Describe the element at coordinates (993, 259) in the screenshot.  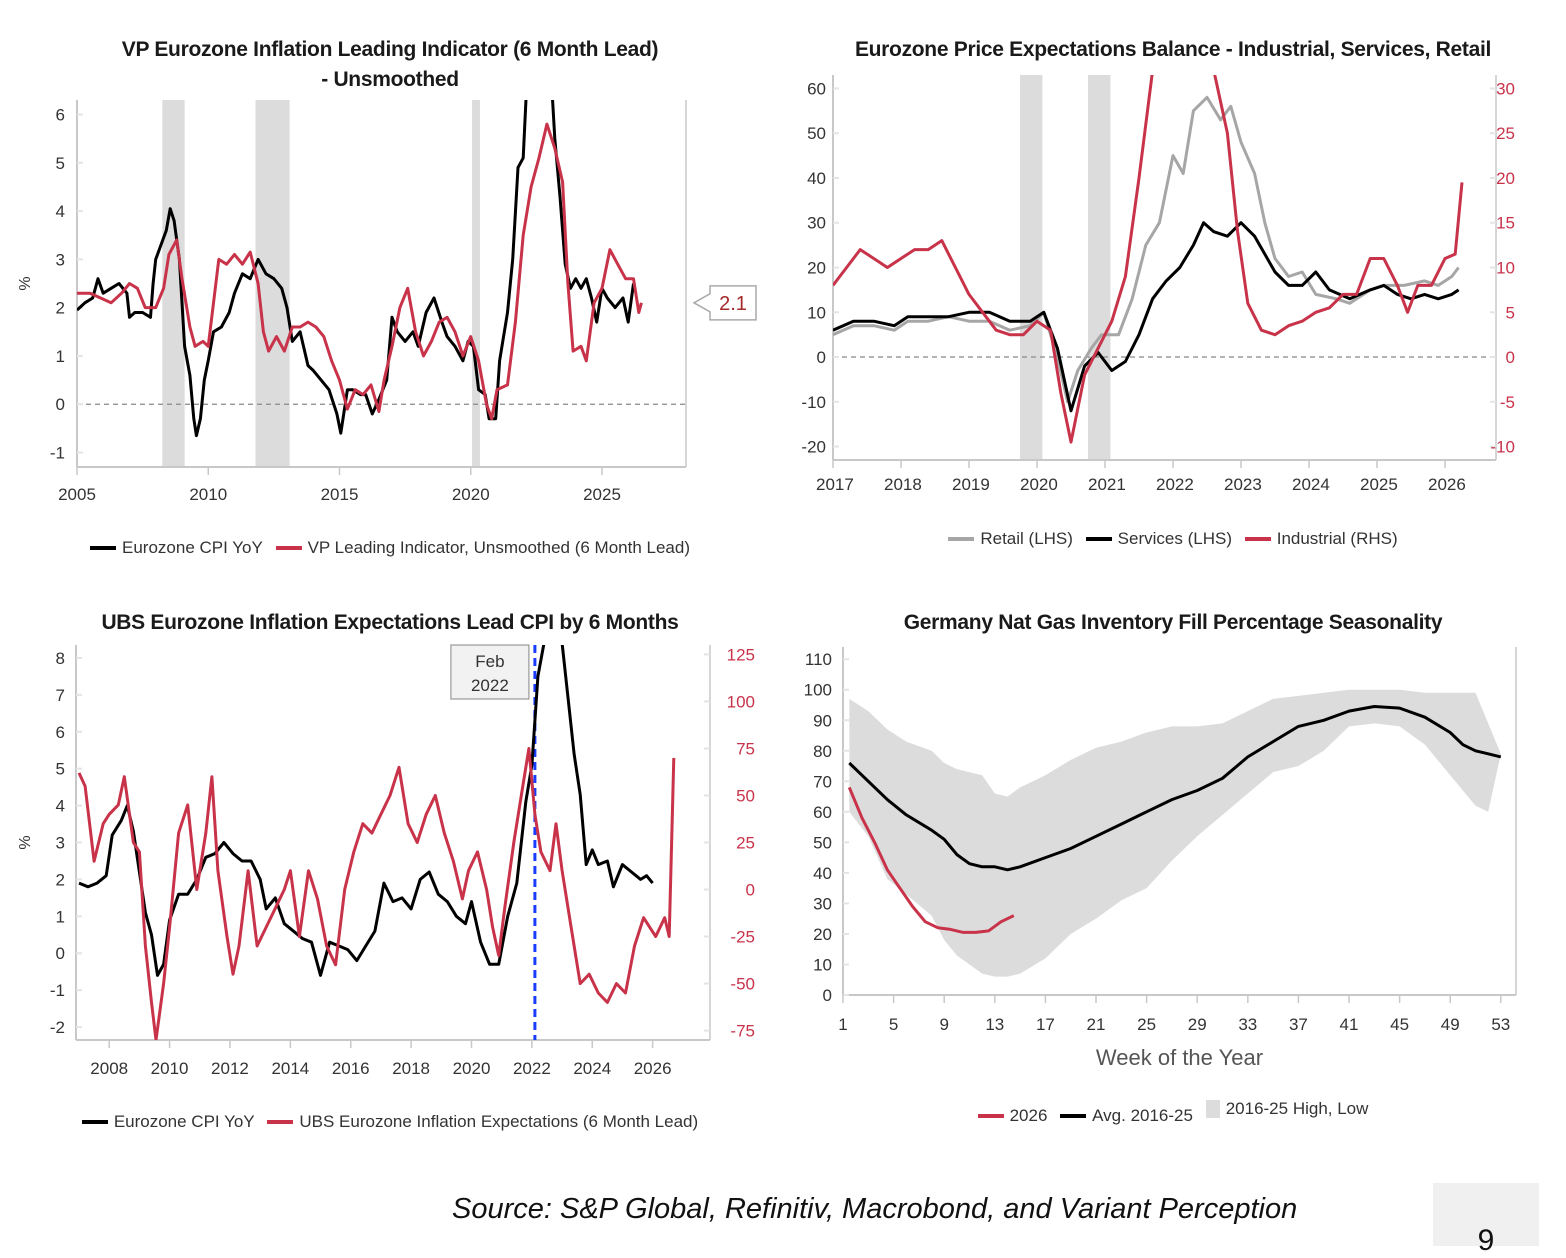
I see `series-line-industrial-rhs` at that location.